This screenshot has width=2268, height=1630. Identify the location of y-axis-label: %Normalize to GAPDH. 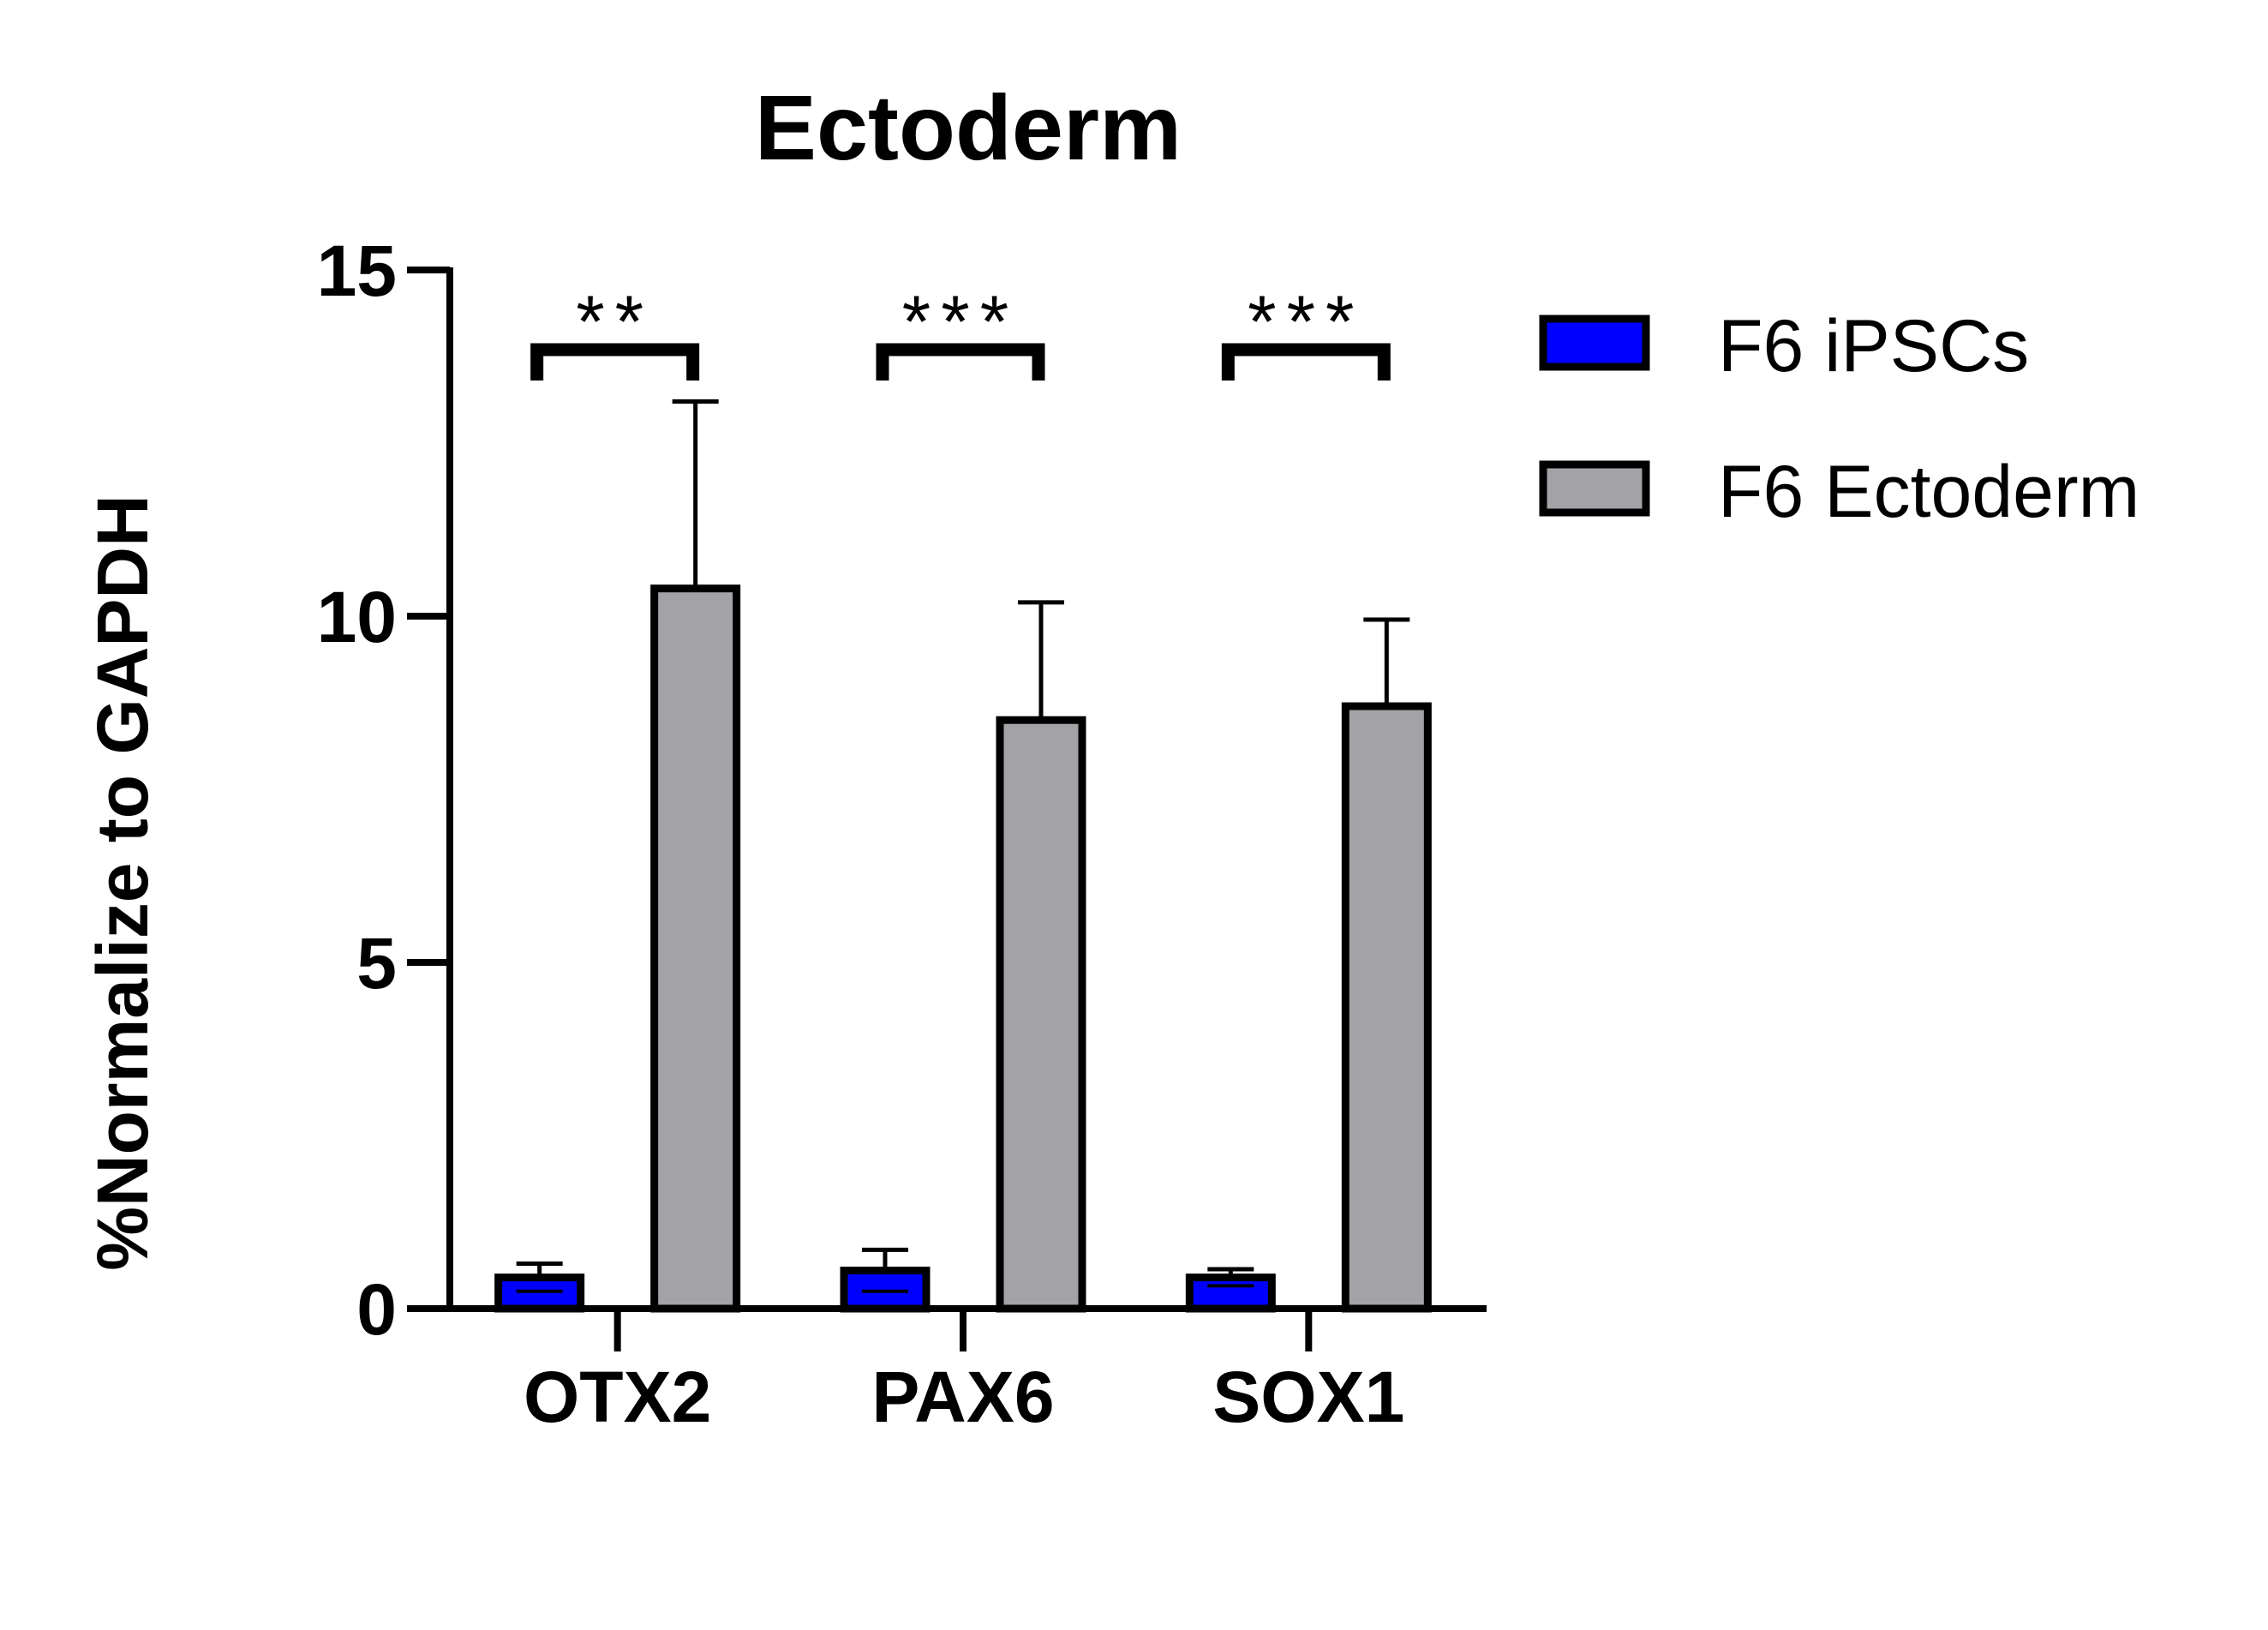
(122, 882).